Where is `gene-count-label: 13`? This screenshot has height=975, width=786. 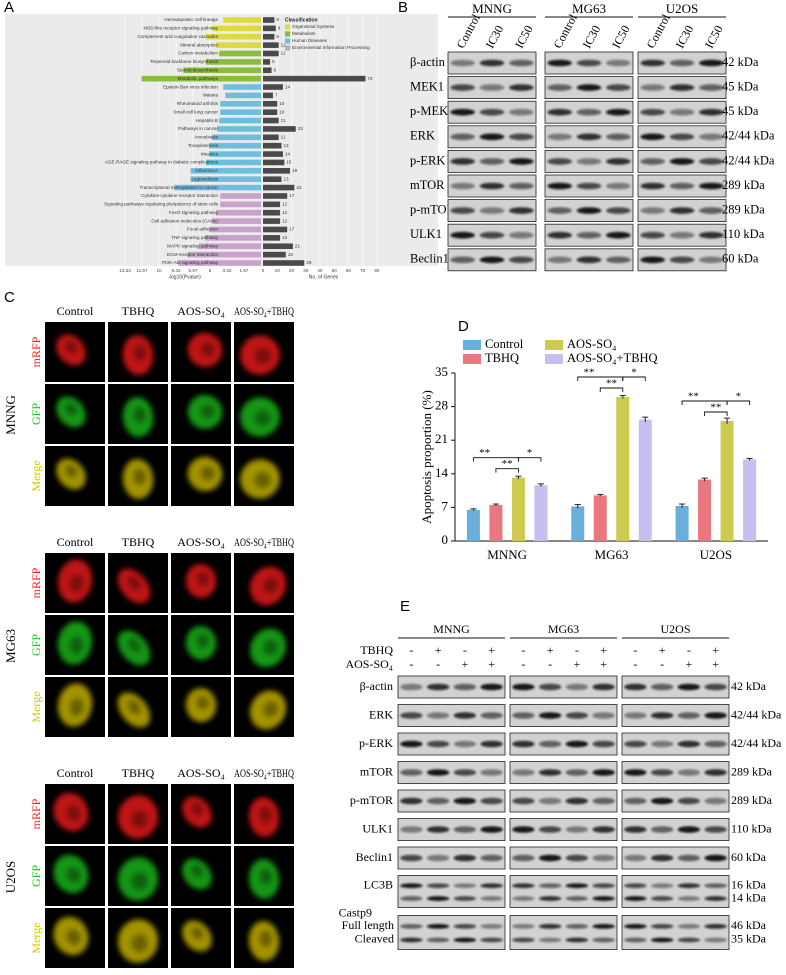
gene-count-label: 13 is located at coordinates (287, 178).